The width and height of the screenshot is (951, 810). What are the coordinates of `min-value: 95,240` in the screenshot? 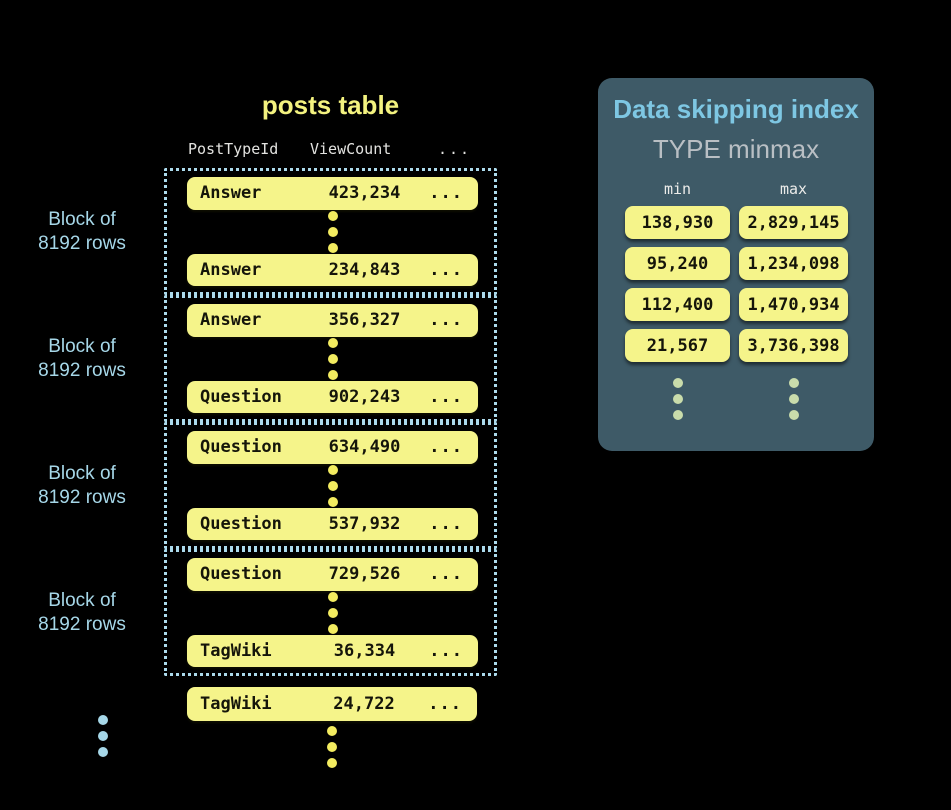 It's located at (677, 263).